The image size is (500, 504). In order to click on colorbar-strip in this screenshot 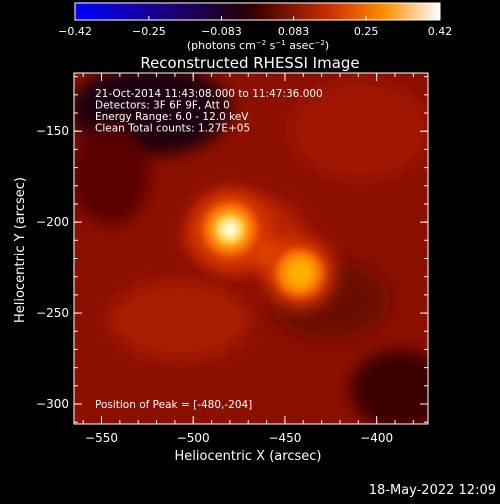, I will do `click(257, 11)`.